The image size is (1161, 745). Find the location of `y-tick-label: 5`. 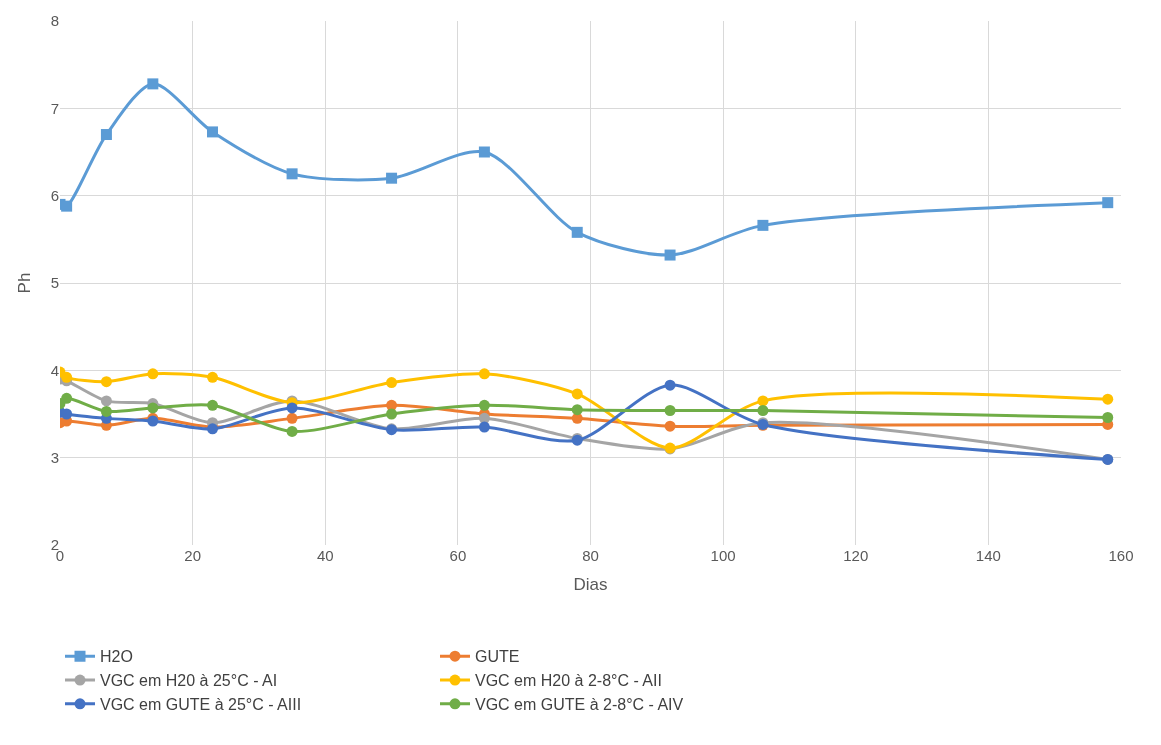

y-tick-label: 5 is located at coordinates (54, 283).